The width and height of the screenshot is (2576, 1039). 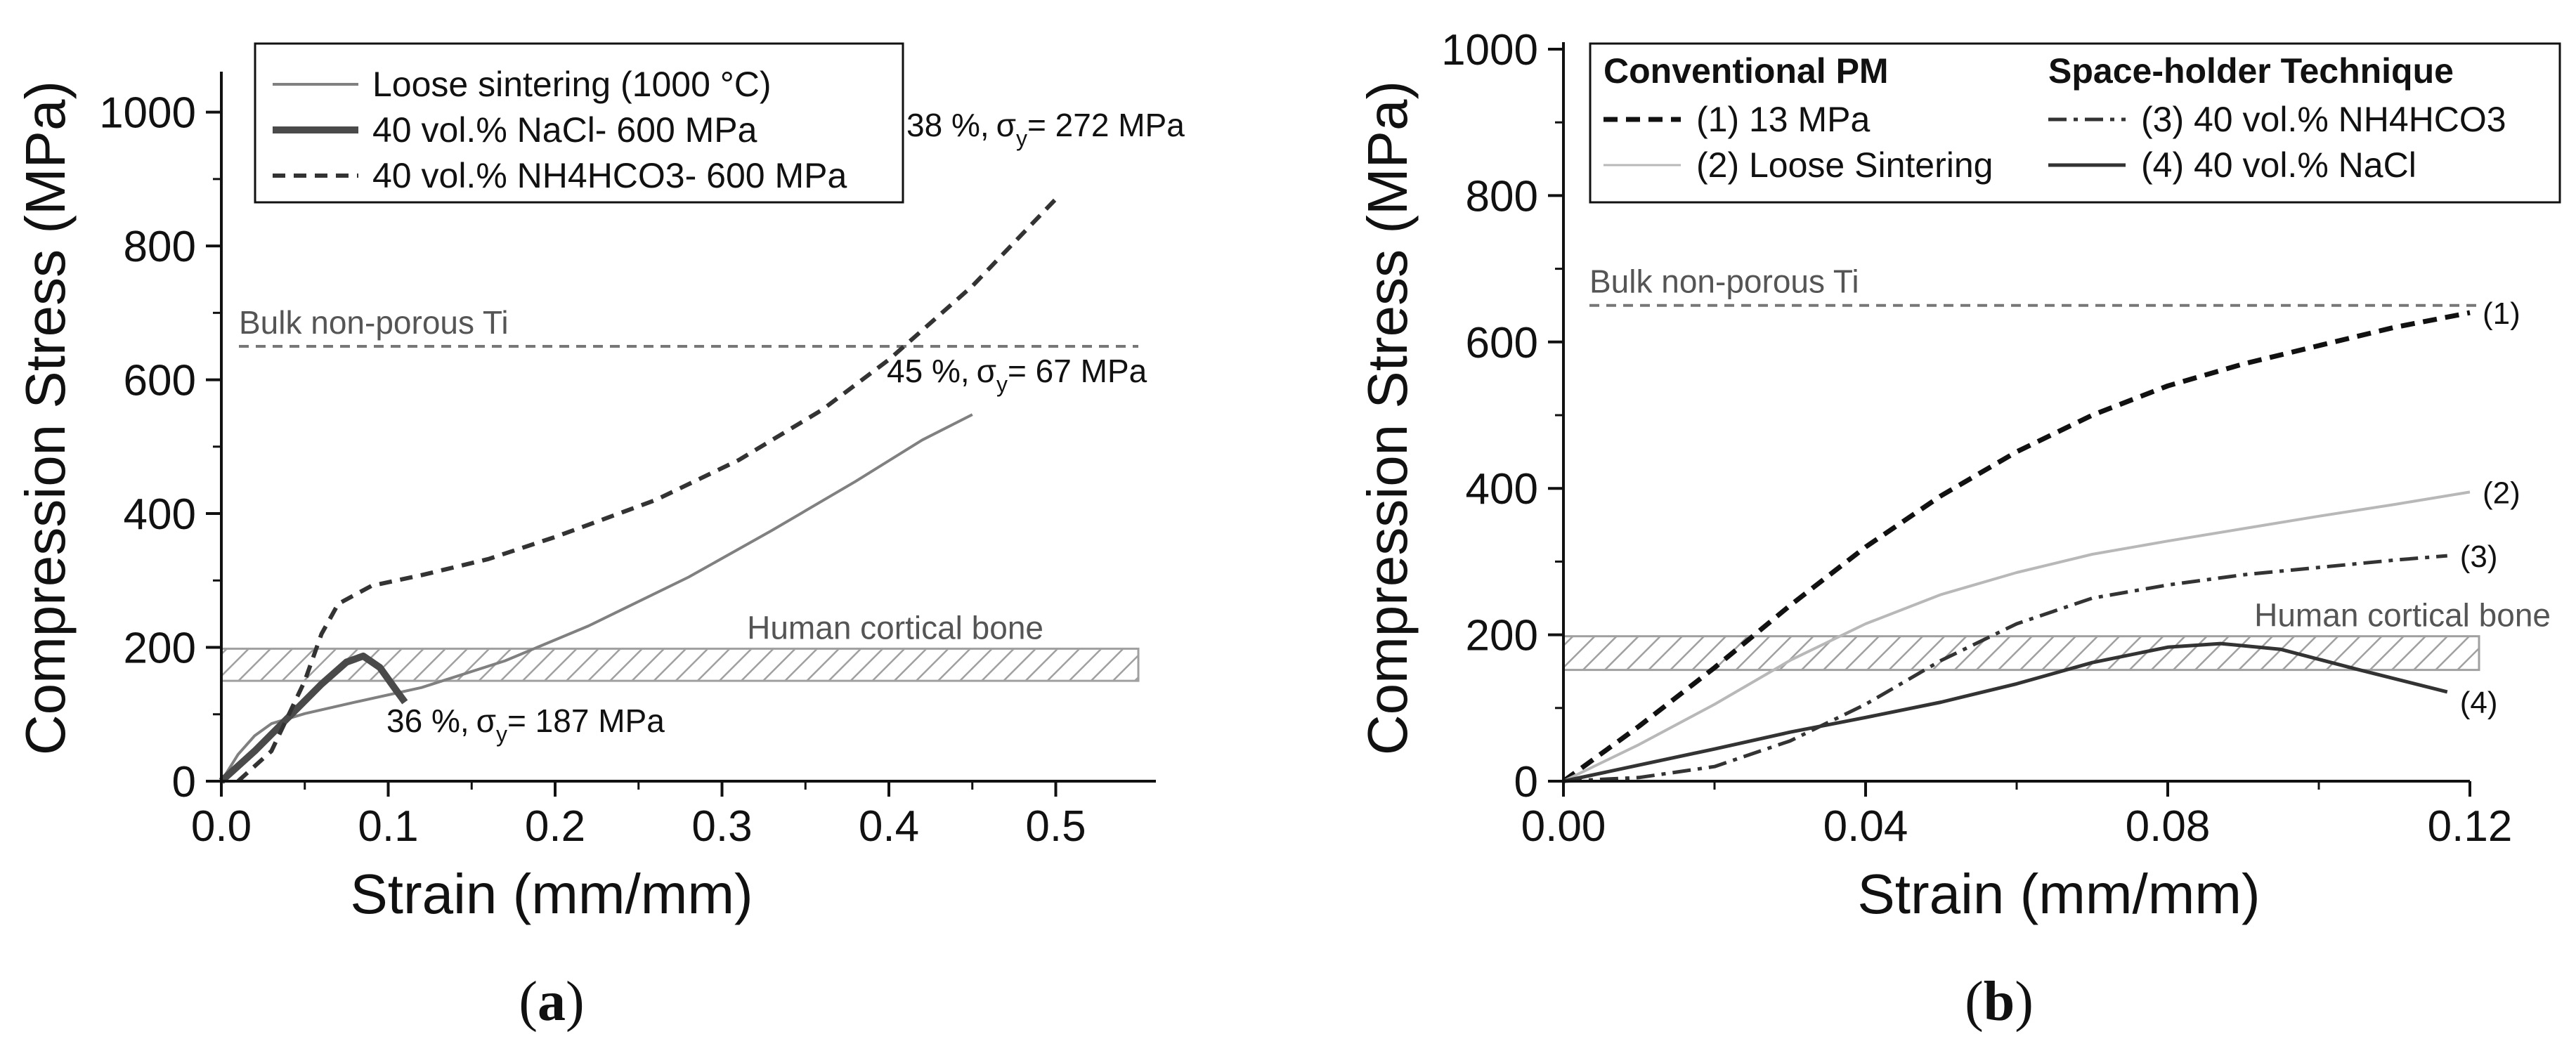 I want to click on x-tick-label-a: 0.3, so click(x=721, y=826).